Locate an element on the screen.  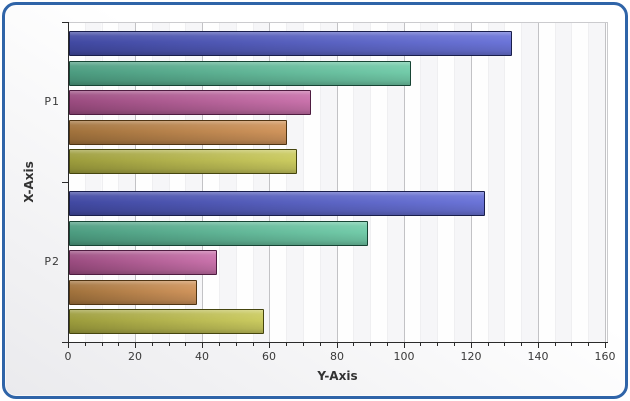
bar-series-2-teal-P1 is located at coordinates (240, 73).